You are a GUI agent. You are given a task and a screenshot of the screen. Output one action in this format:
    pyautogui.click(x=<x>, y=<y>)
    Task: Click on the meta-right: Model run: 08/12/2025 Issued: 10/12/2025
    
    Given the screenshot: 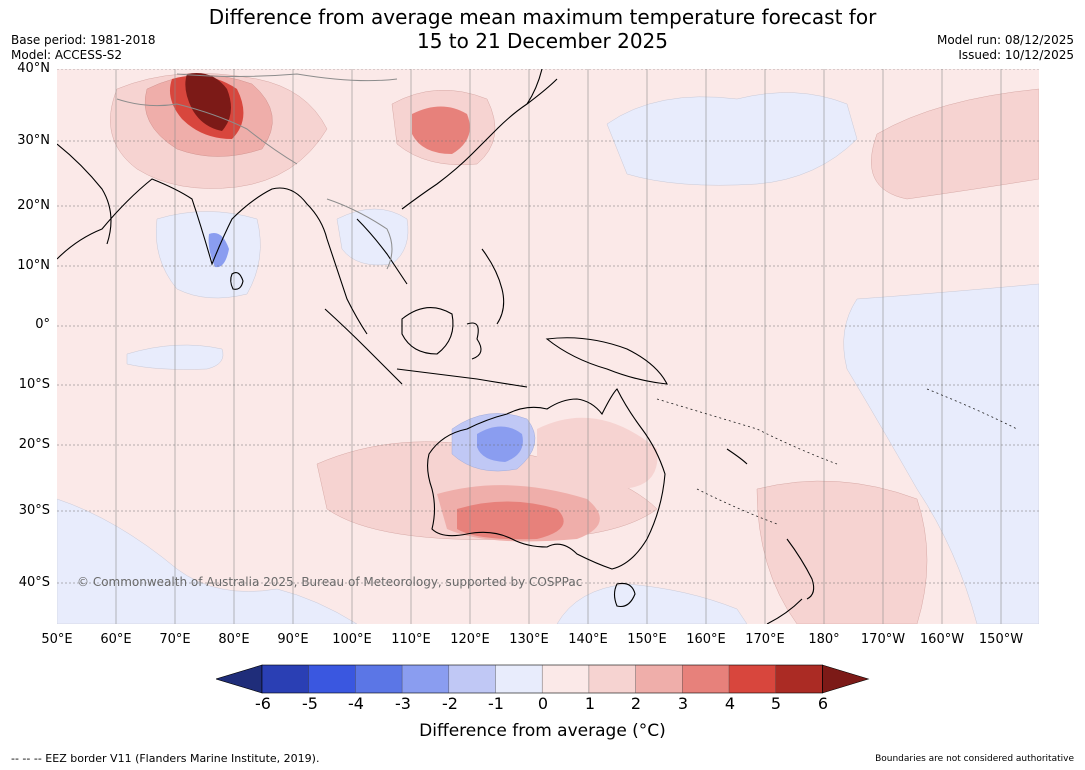 What is the action you would take?
    pyautogui.click(x=1005, y=48)
    